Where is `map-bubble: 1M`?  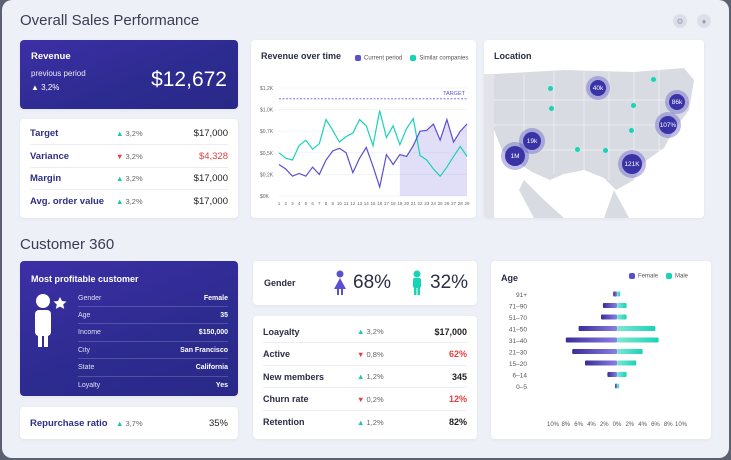 map-bubble: 1M is located at coordinates (515, 156).